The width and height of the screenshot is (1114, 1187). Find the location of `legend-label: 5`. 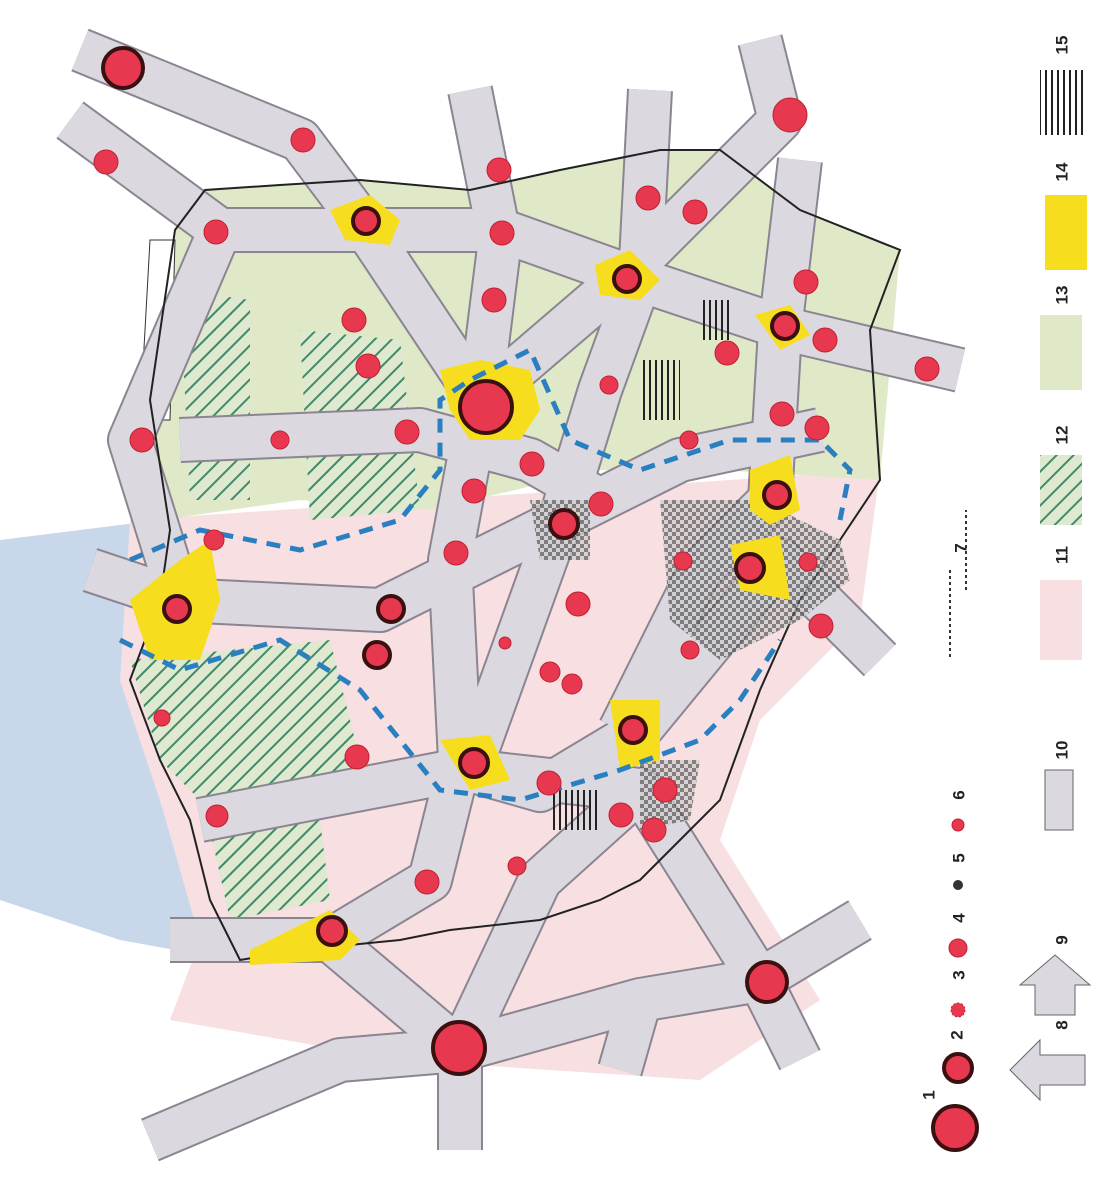

legend-label: 5 is located at coordinates (958, 857).